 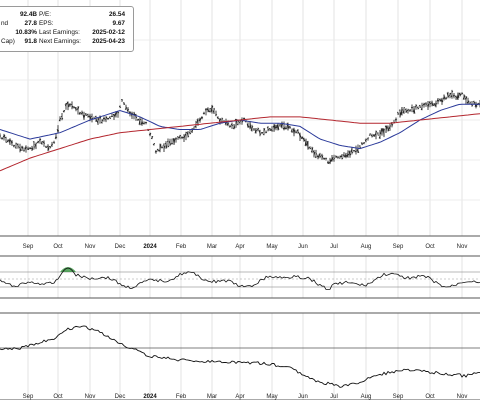 What do you see at coordinates (90, 397) in the screenshot?
I see `x-tick-label: Nov` at bounding box center [90, 397].